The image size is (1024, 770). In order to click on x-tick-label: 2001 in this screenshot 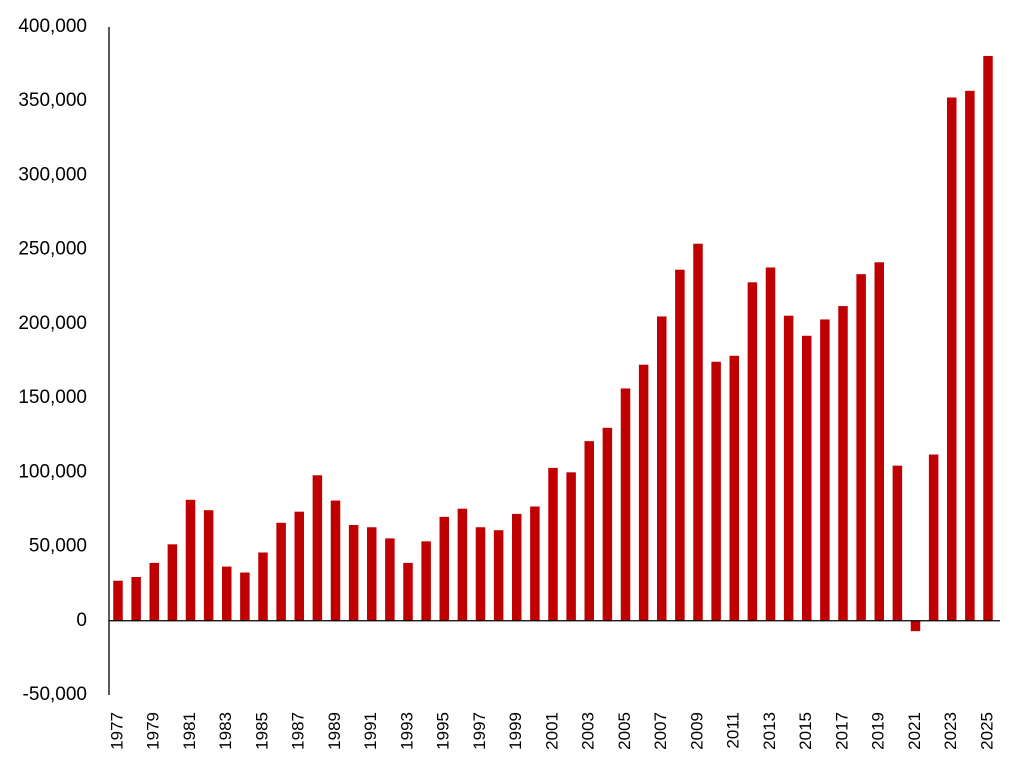, I will do `click(551, 731)`.